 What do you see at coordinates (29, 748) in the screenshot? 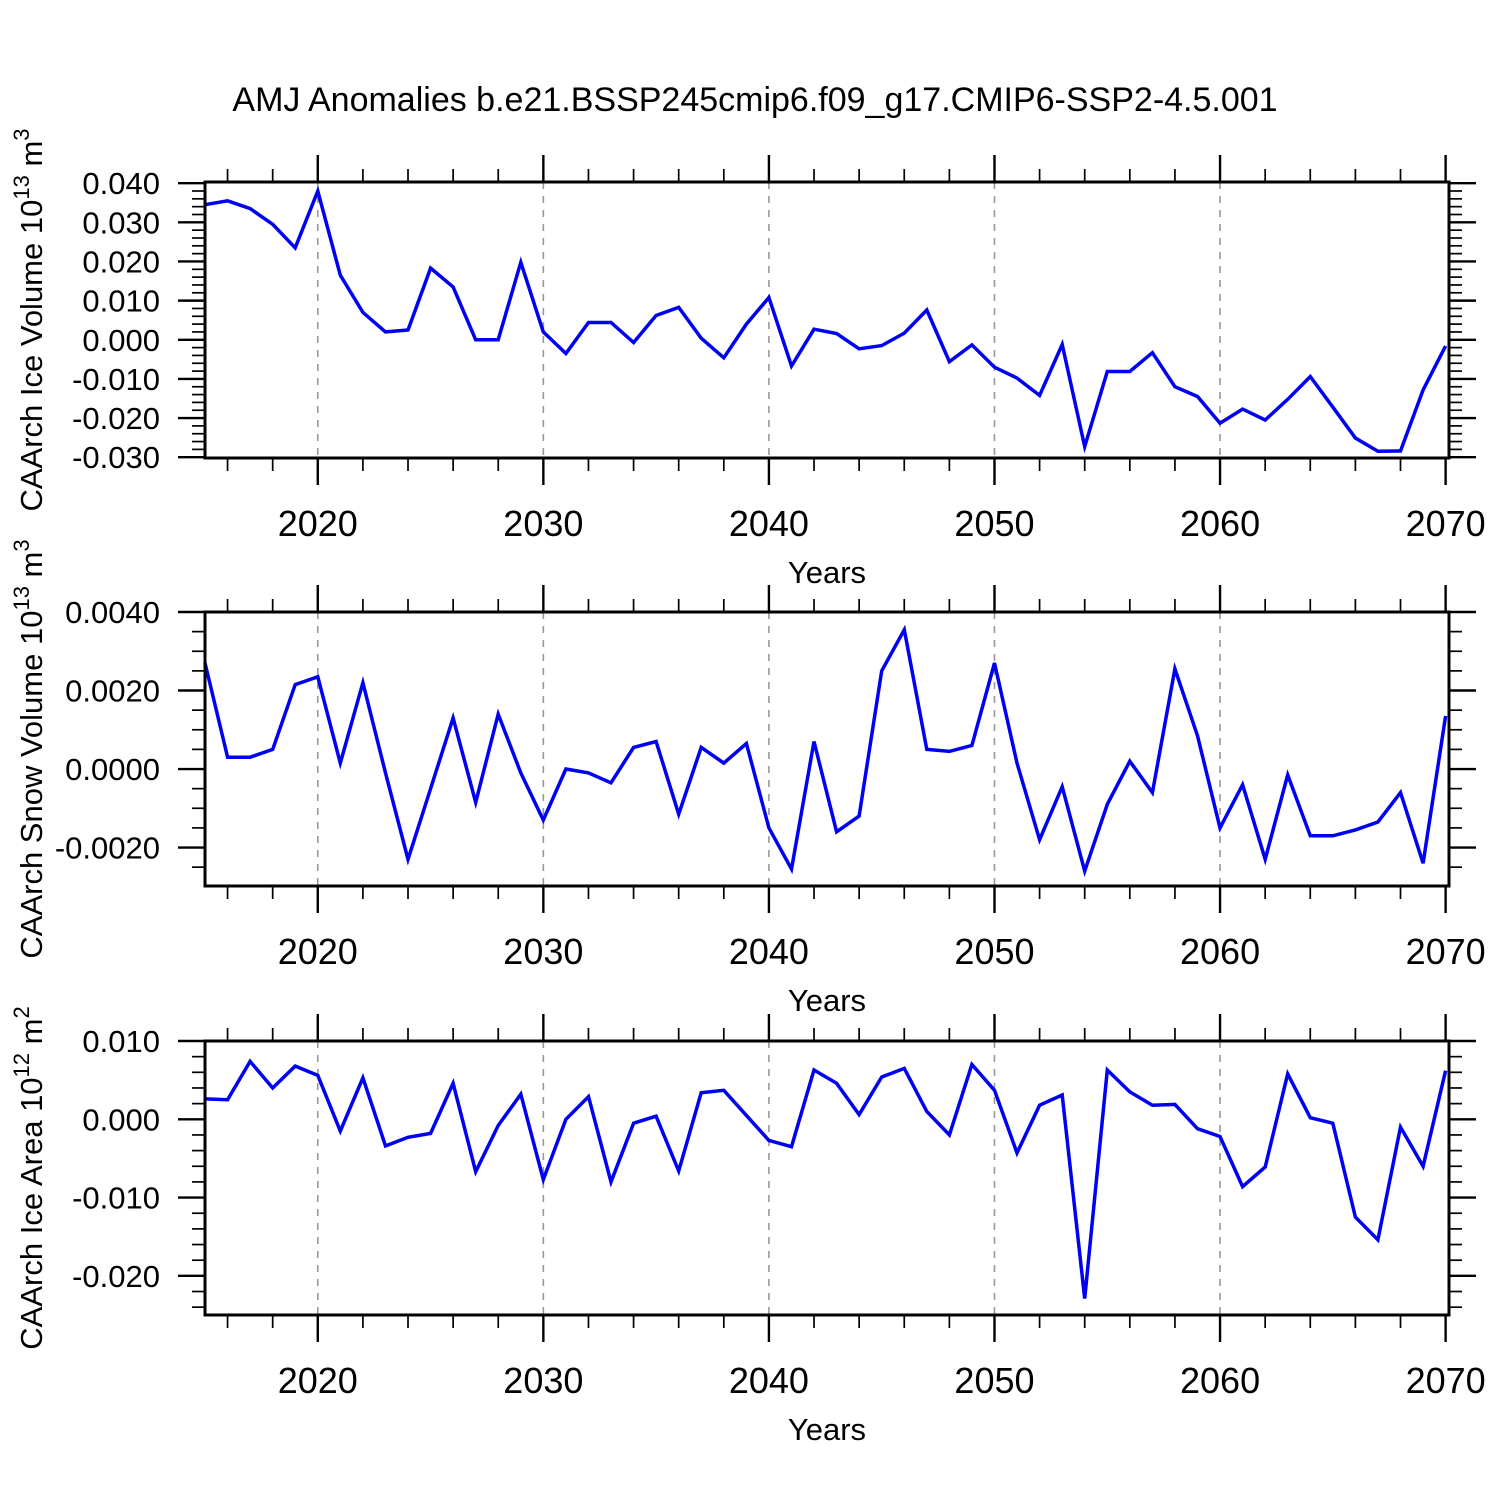
I see `y-axis-label: CAArch Snow Volume 1013 m3` at bounding box center [29, 748].